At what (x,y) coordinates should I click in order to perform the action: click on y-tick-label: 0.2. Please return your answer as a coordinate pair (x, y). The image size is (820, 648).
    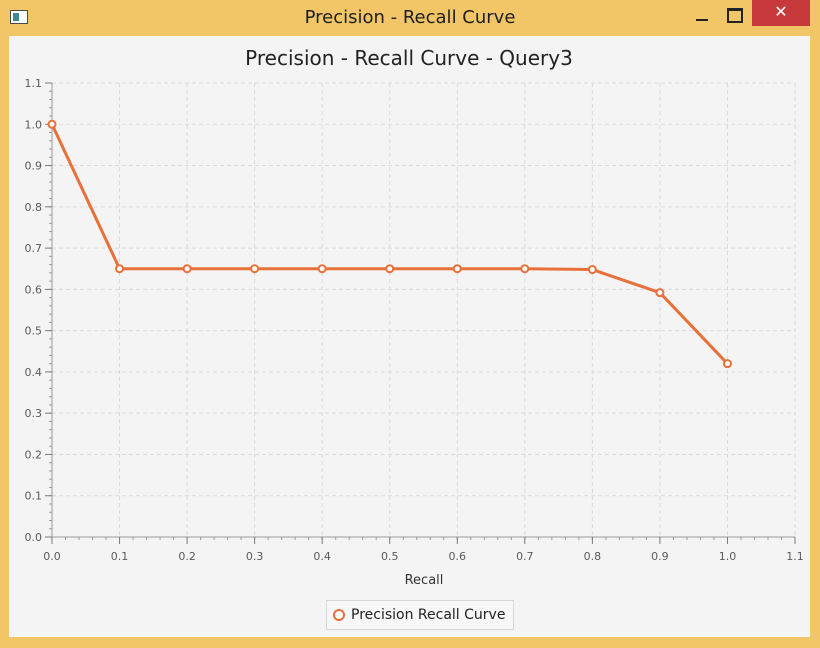
    Looking at the image, I should click on (34, 454).